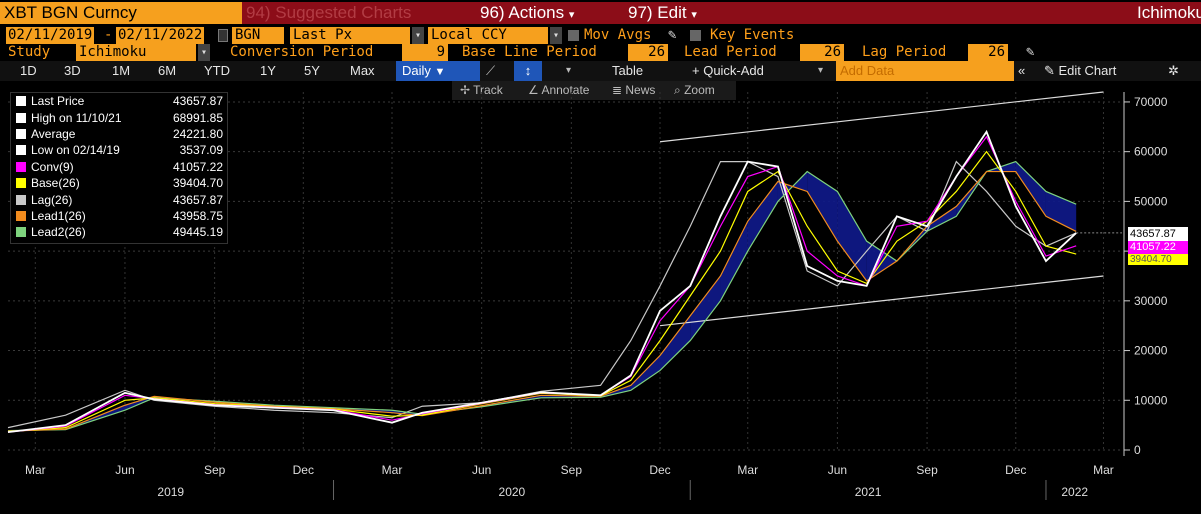 The image size is (1201, 514). I want to click on legend-item: Low on 02/14/19 3537.09, so click(119, 150).